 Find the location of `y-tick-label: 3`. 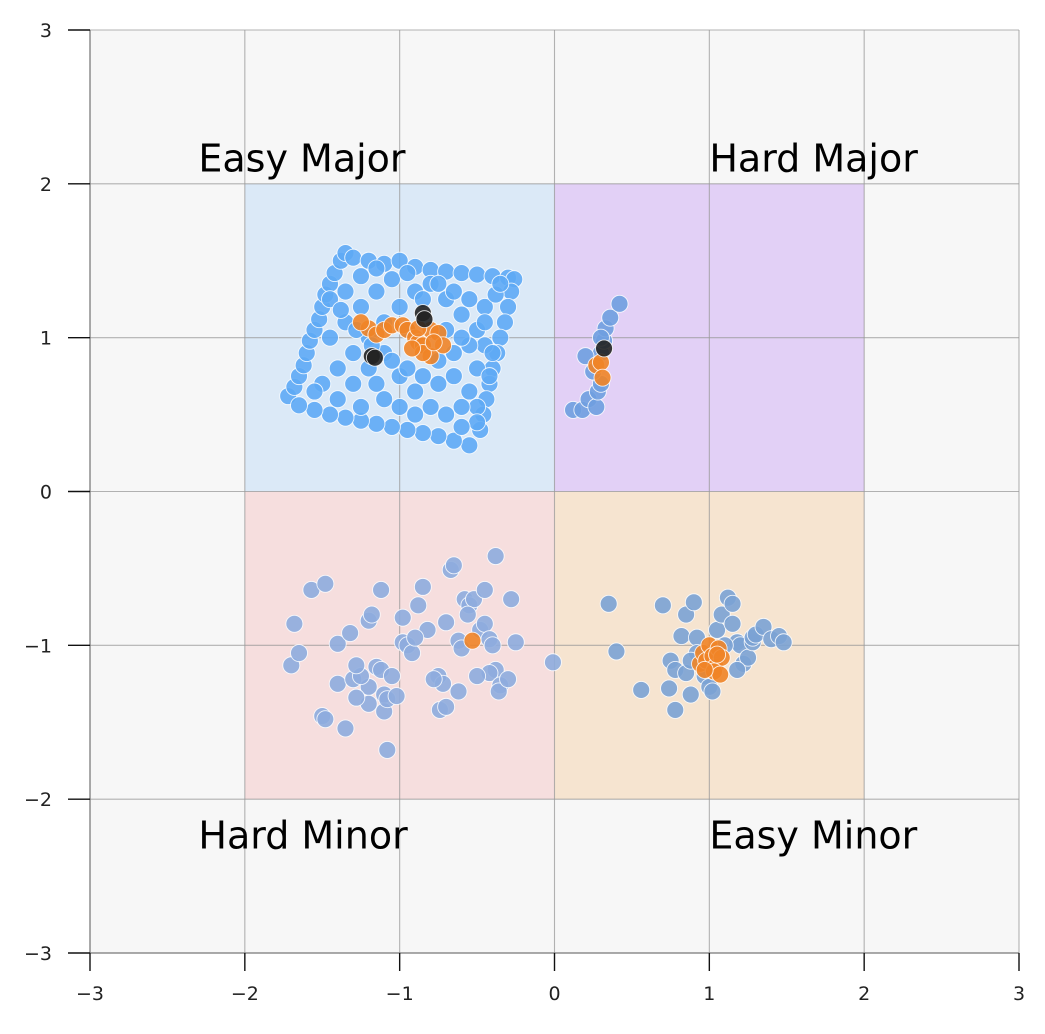

y-tick-label: 3 is located at coordinates (46, 31).